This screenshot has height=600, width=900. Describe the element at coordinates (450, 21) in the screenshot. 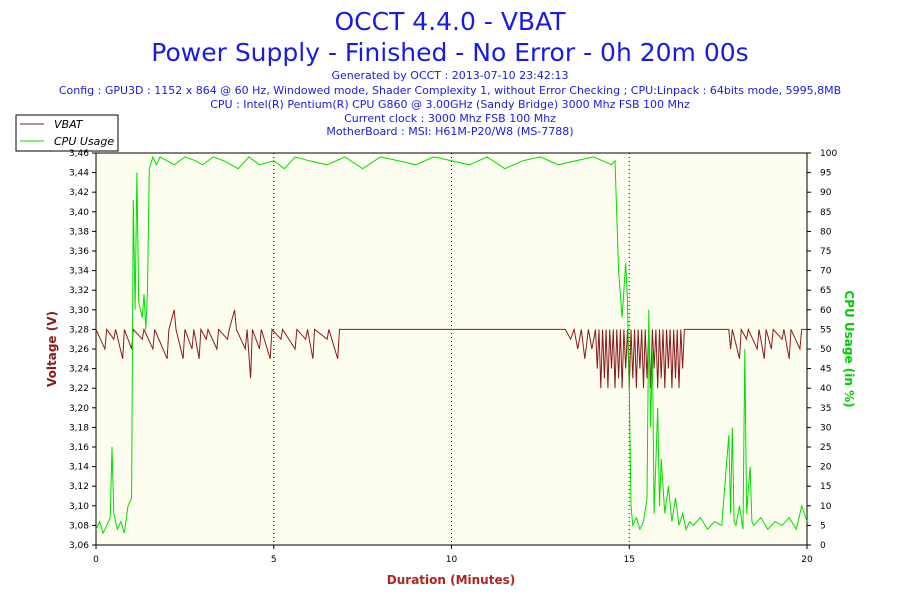

I see `chart-title: OCCT 4.4.0 - VBAT` at that location.